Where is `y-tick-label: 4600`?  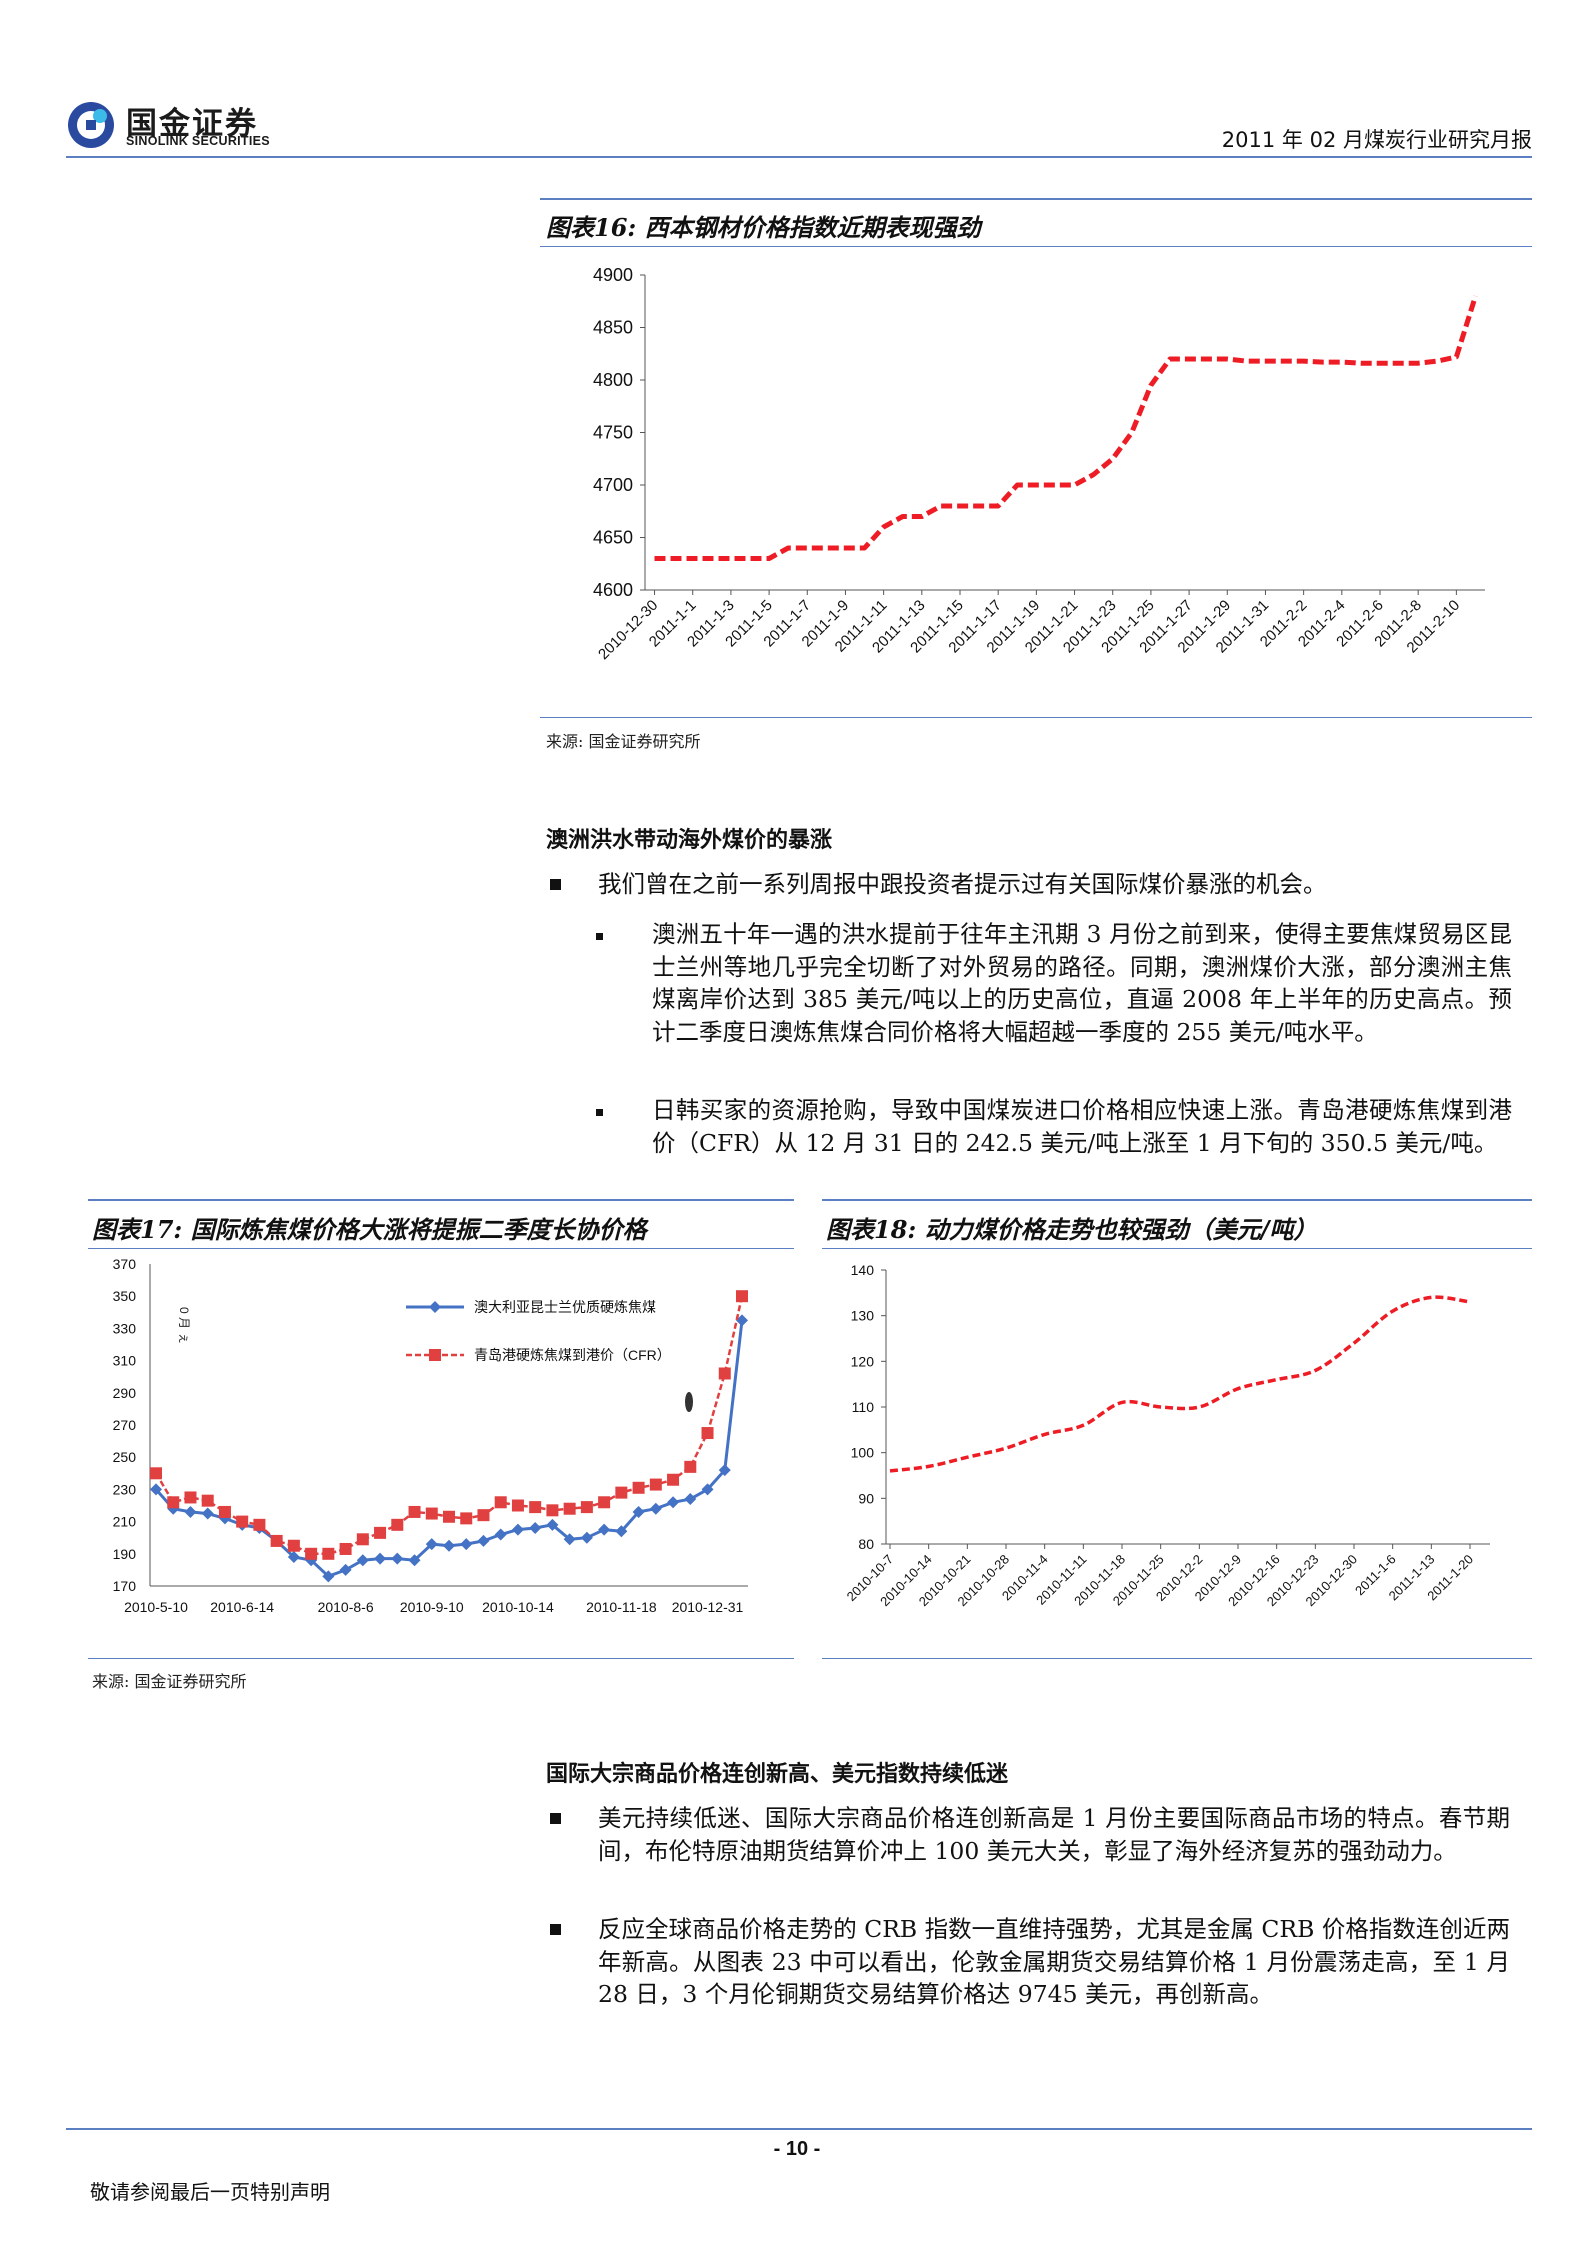 y-tick-label: 4600 is located at coordinates (613, 590).